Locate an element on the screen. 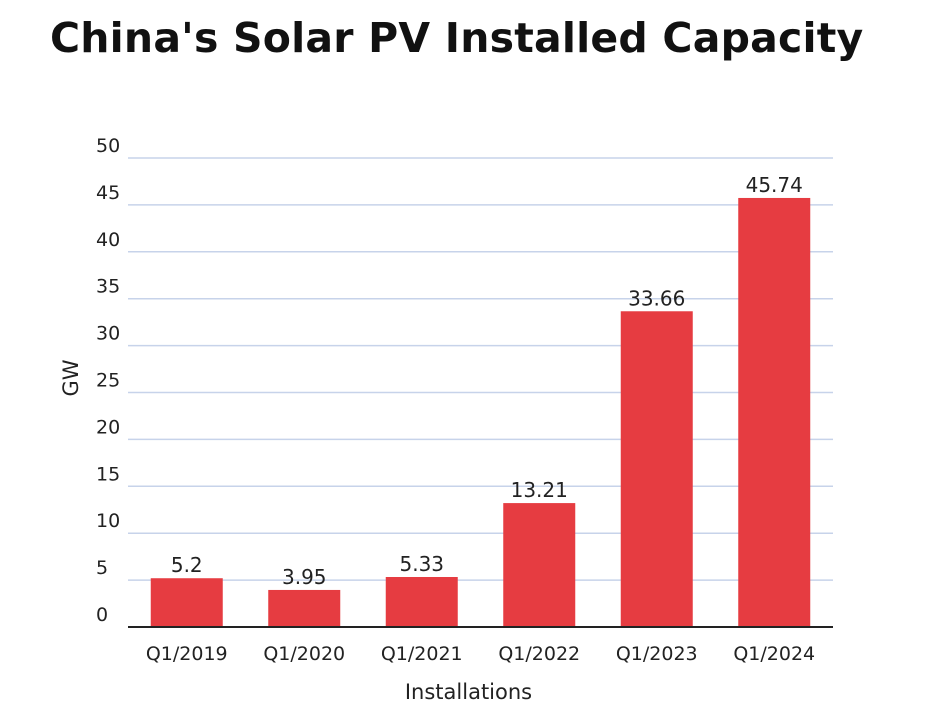 The width and height of the screenshot is (937, 711). y-tick-label-30: 30 is located at coordinates (108, 334).